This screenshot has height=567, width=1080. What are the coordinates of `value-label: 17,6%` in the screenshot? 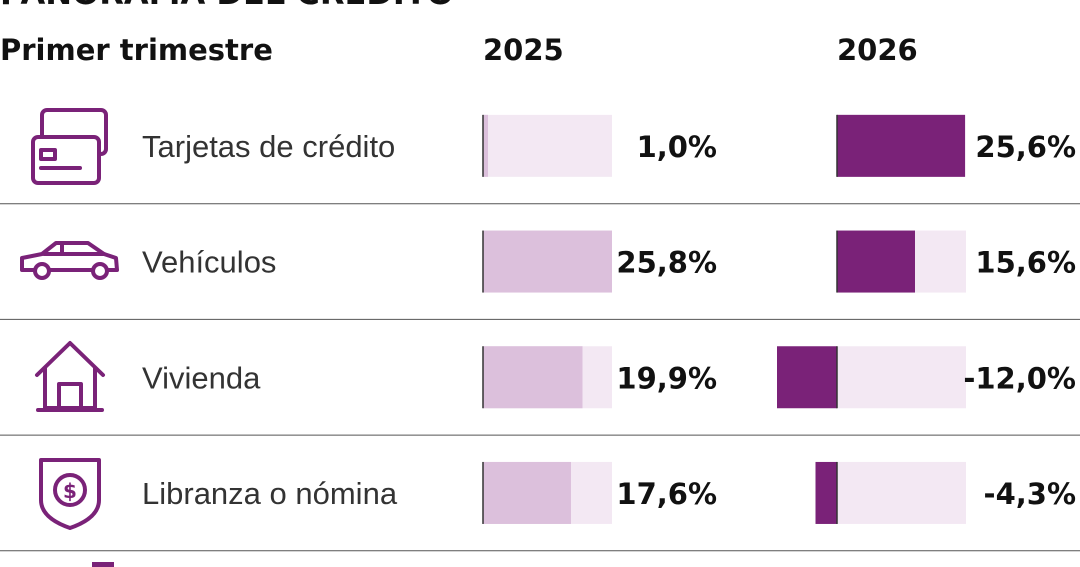 It's located at (666, 494).